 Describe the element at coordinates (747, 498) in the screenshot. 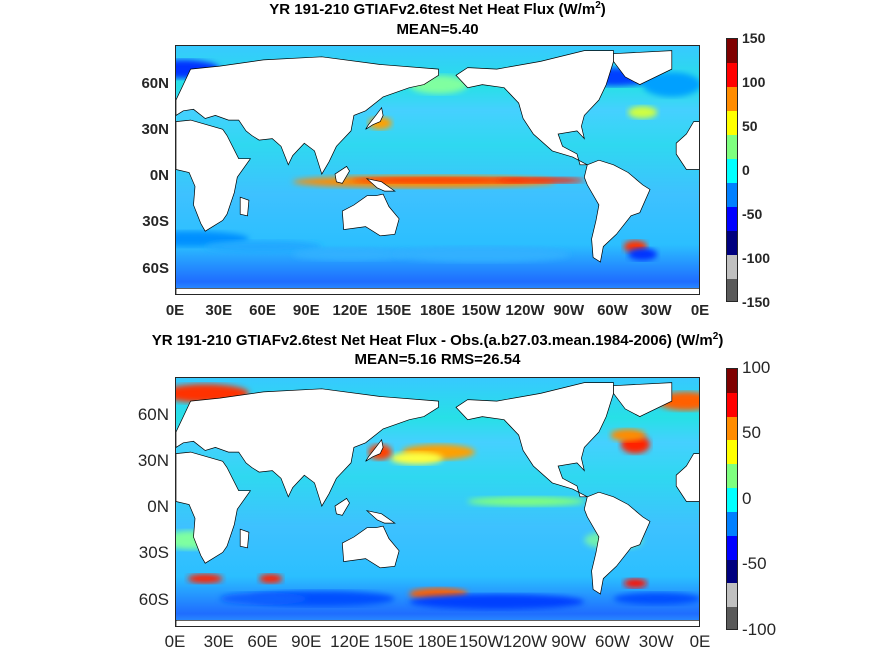

I see `colorbar-tick-label: 0` at that location.